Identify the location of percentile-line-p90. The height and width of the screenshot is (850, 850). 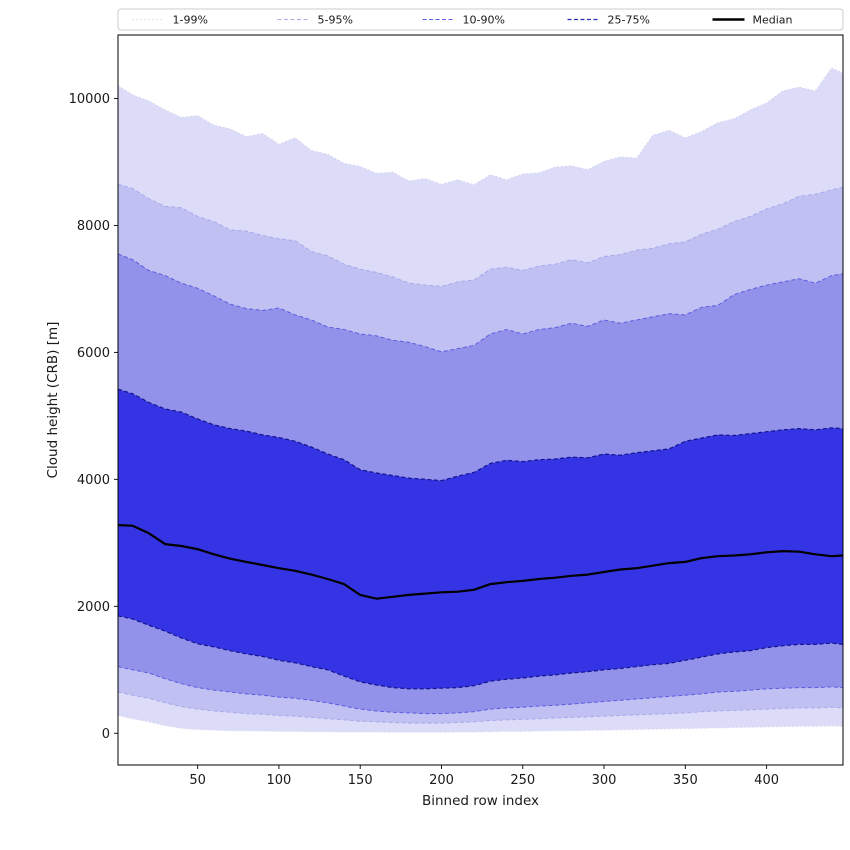
(480, 303).